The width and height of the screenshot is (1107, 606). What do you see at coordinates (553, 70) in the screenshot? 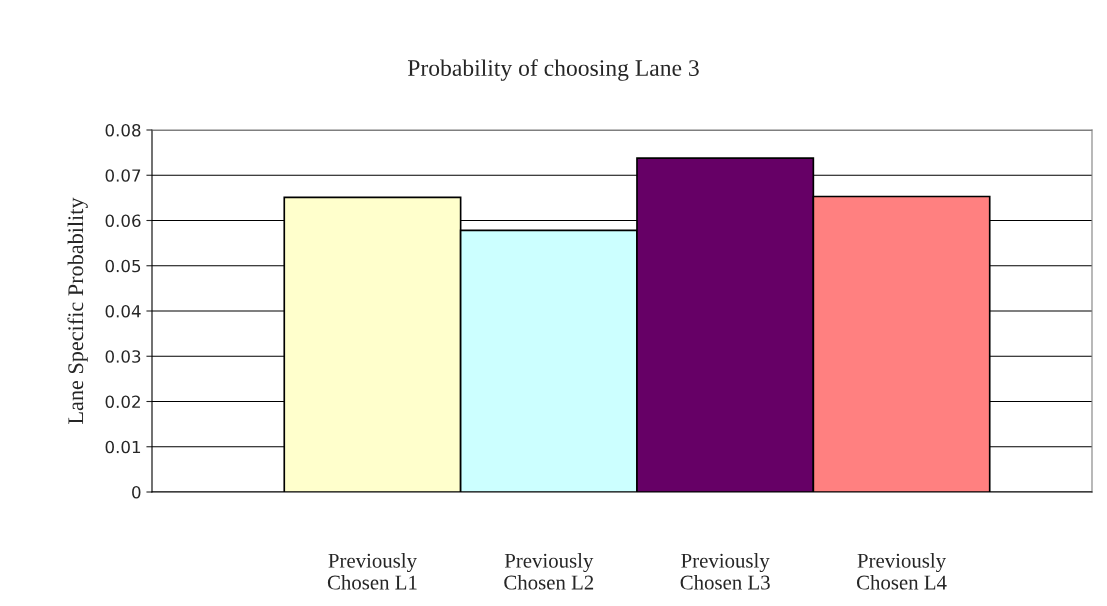
I see `chart-title: Probability of choosing Lane 3` at bounding box center [553, 70].